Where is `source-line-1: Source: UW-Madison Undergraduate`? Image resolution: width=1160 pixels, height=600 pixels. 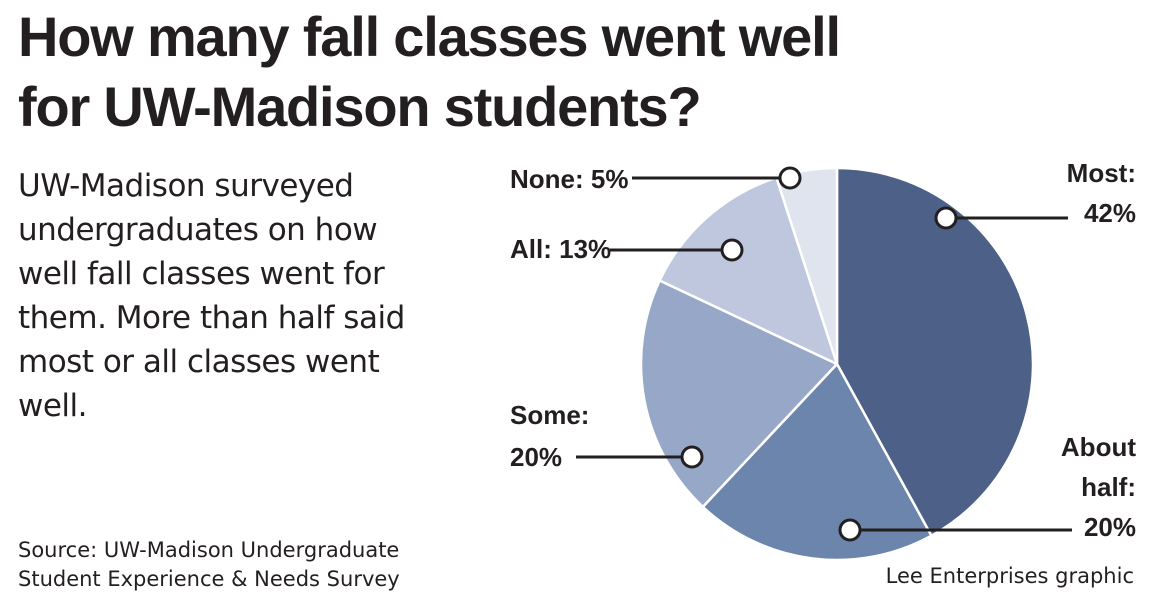
source-line-1: Source: UW-Madison Undergraduate is located at coordinates (209, 550).